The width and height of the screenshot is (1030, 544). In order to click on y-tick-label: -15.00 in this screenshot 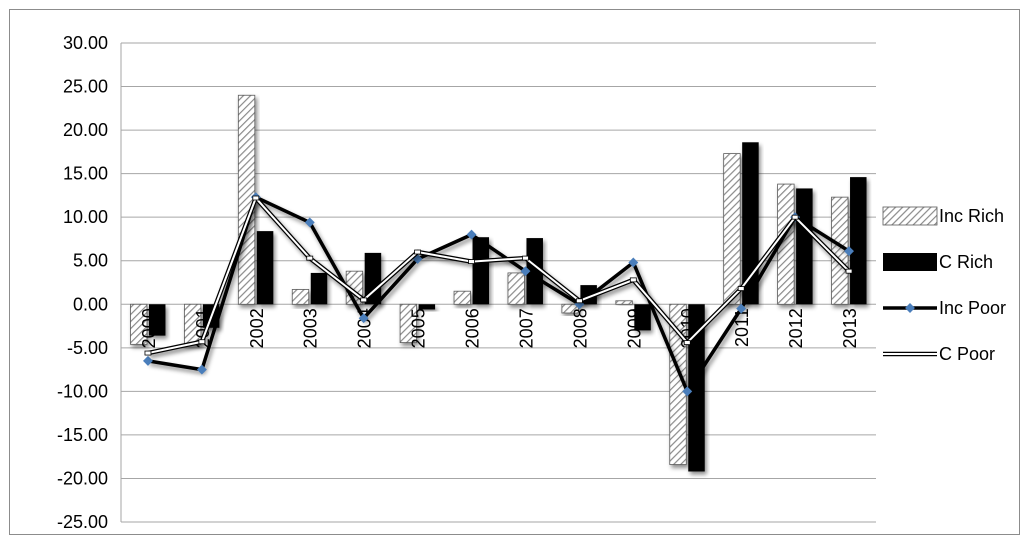, I will do `click(82, 435)`.